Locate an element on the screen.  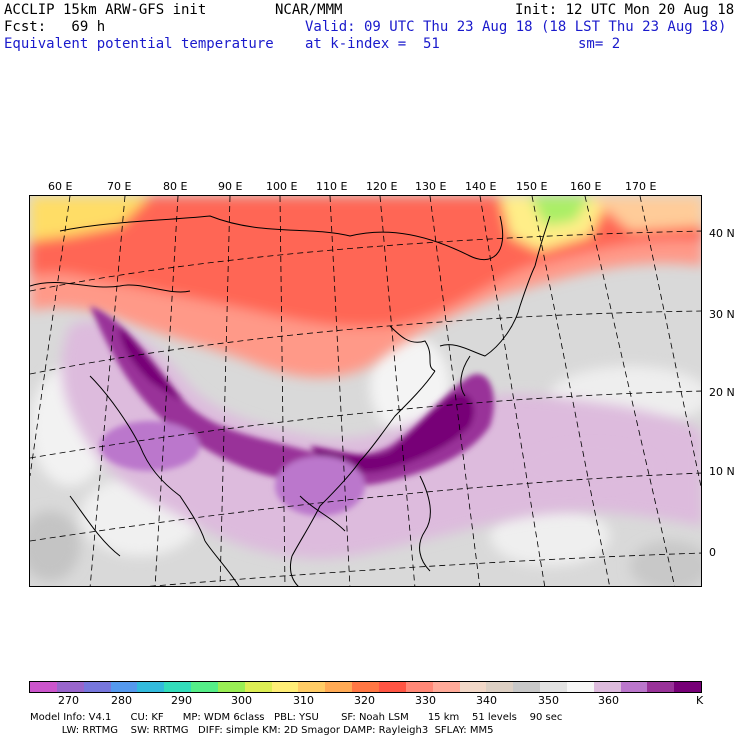
lon-label: 100 E is located at coordinates (282, 186).